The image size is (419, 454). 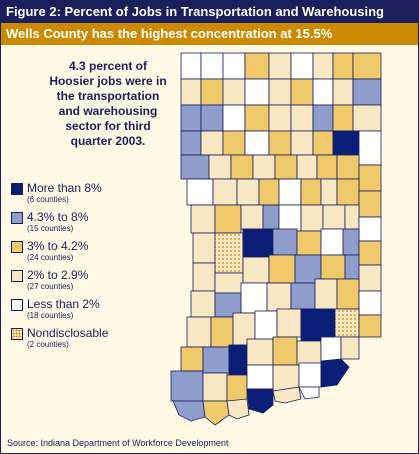 What do you see at coordinates (50, 228) in the screenshot?
I see `legend-count: (15 counties)` at bounding box center [50, 228].